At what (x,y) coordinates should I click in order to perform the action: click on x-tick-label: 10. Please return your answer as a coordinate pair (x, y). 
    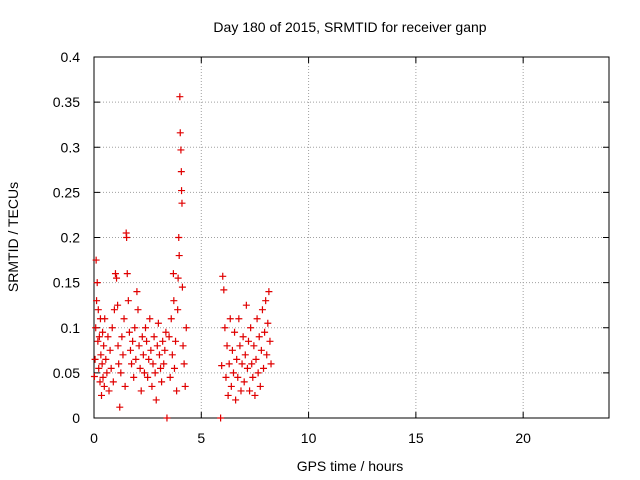
    Looking at the image, I should click on (309, 438).